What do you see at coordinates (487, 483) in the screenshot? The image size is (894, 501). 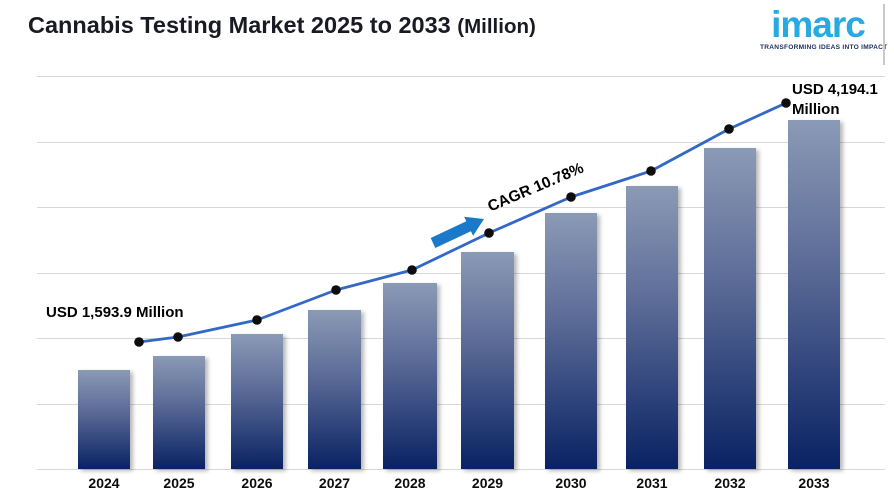 I see `x-axis-label-2029: 2029` at bounding box center [487, 483].